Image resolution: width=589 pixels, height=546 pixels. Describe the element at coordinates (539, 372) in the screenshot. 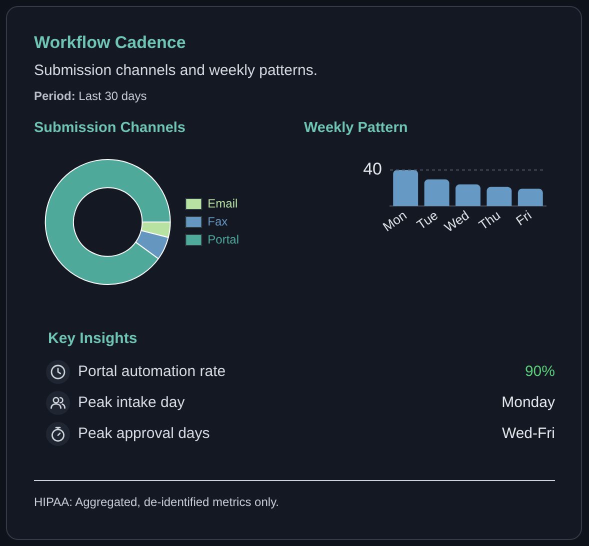

I see `text: 90%` at that location.